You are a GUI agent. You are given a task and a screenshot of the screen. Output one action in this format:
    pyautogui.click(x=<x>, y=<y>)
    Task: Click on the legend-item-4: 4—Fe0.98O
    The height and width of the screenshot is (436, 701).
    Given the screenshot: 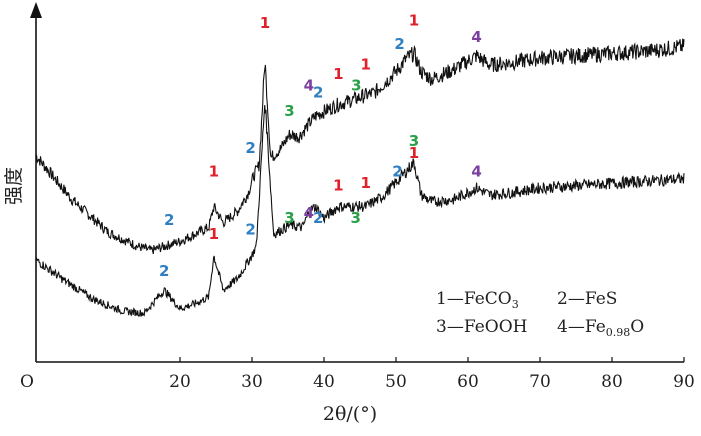 What is the action you would take?
    pyautogui.click(x=600, y=328)
    